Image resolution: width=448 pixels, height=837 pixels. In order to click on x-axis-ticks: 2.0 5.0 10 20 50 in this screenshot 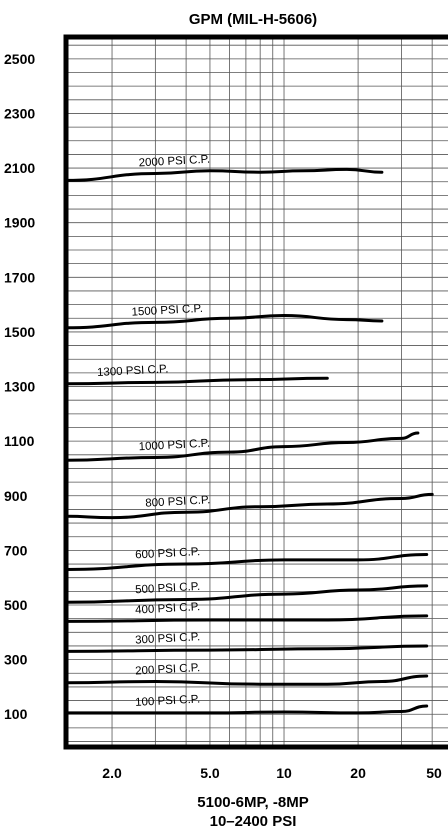, I will do `click(272, 773)`.